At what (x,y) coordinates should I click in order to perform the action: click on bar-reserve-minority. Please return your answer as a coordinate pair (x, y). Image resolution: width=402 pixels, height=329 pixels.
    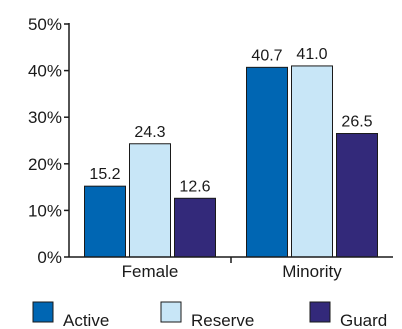
    Looking at the image, I should click on (312, 161).